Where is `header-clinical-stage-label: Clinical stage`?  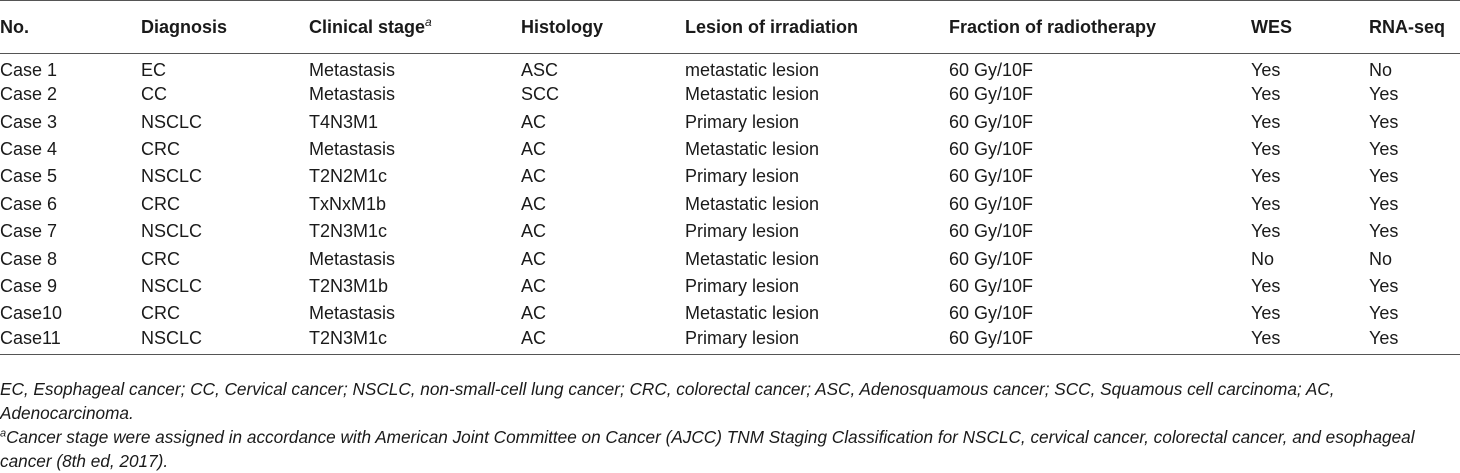 header-clinical-stage-label: Clinical stage is located at coordinates (367, 26).